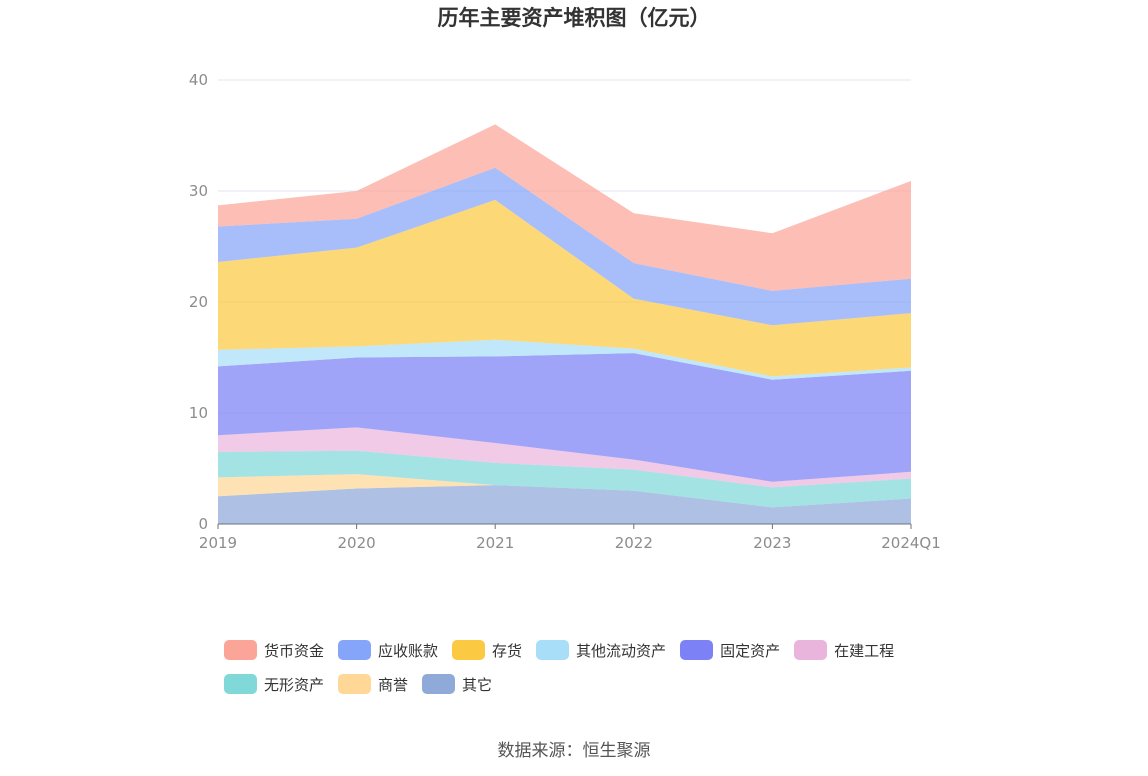 The image size is (1148, 776). What do you see at coordinates (495, 543) in the screenshot?
I see `x-tick-label: 2021` at bounding box center [495, 543].